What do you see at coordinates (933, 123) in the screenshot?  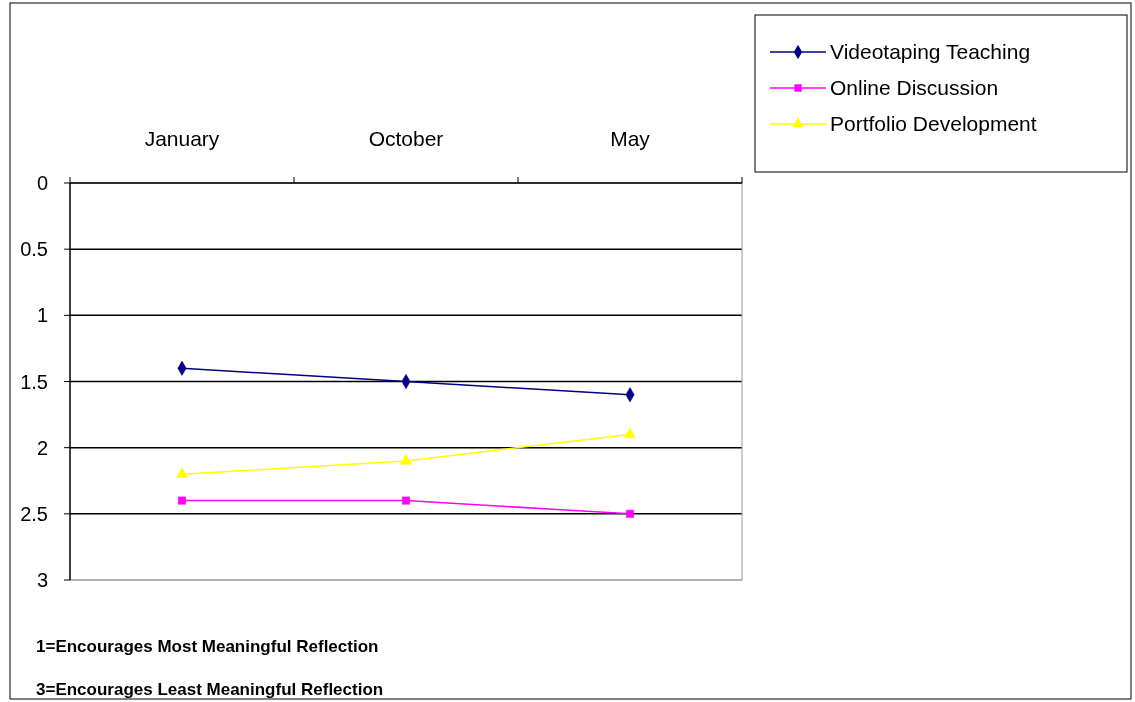 I see `legend-label: Portfolio Development` at bounding box center [933, 123].